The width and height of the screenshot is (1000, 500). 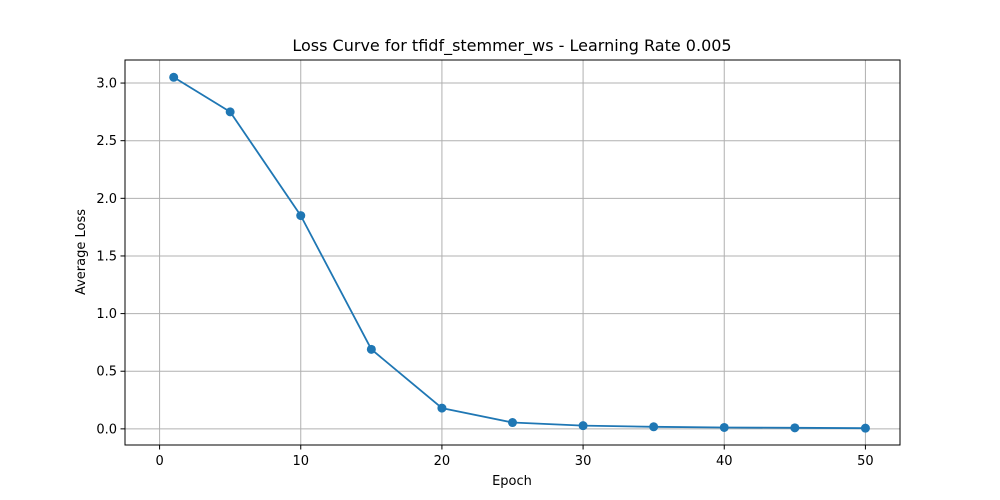 What do you see at coordinates (724, 461) in the screenshot?
I see `x-tick-label: 40` at bounding box center [724, 461].